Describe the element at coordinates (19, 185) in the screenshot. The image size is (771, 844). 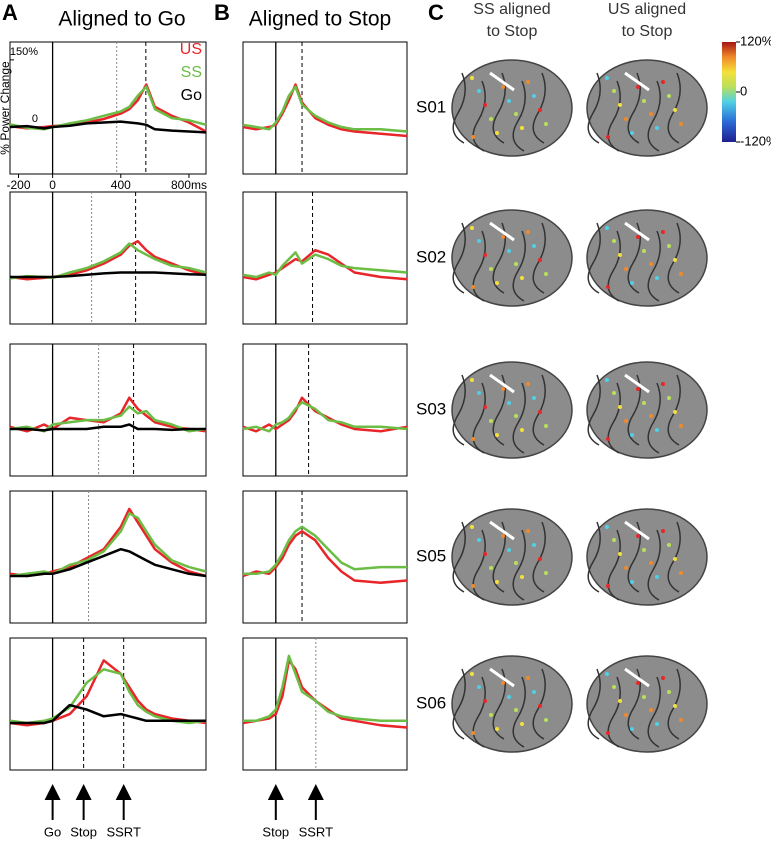
I see `x-tick-label: -200` at that location.